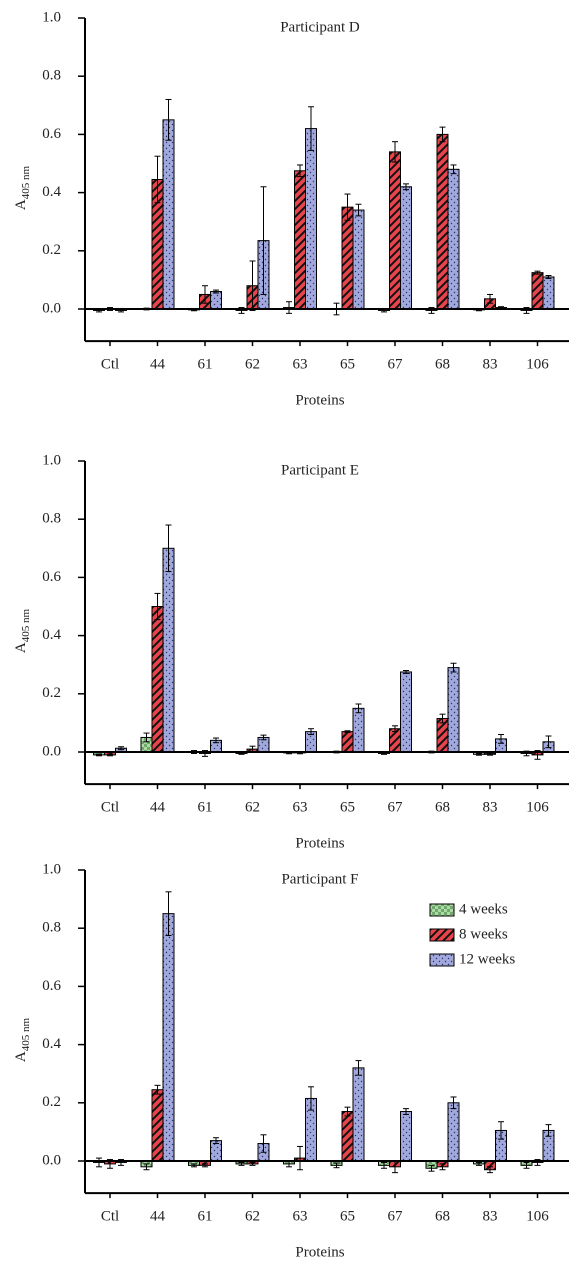 The width and height of the screenshot is (569, 1288). What do you see at coordinates (487, 959) in the screenshot?
I see `legend-label: 12 weeks` at bounding box center [487, 959].